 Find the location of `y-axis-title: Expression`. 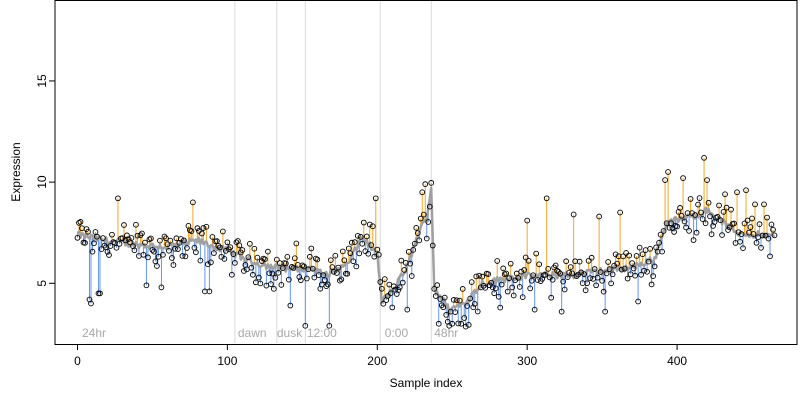

y-axis-title: Expression is located at coordinates (16, 171).